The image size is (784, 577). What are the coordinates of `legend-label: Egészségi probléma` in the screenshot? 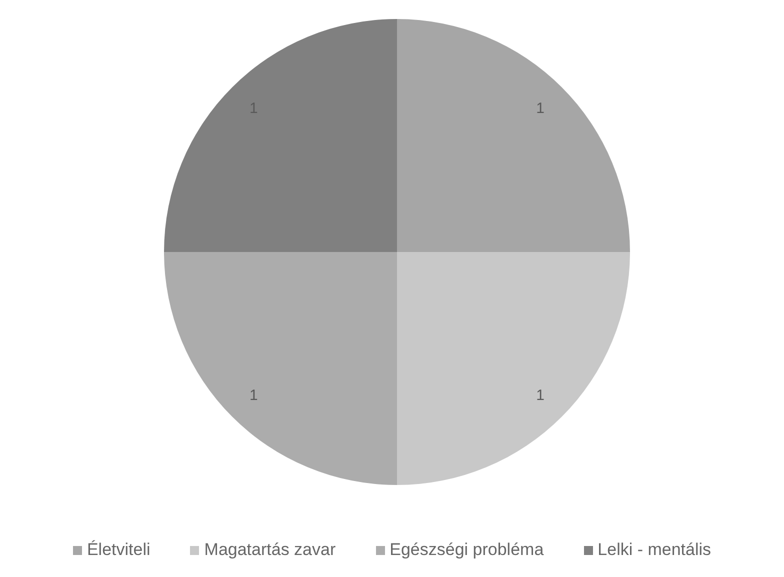 It's located at (467, 550).